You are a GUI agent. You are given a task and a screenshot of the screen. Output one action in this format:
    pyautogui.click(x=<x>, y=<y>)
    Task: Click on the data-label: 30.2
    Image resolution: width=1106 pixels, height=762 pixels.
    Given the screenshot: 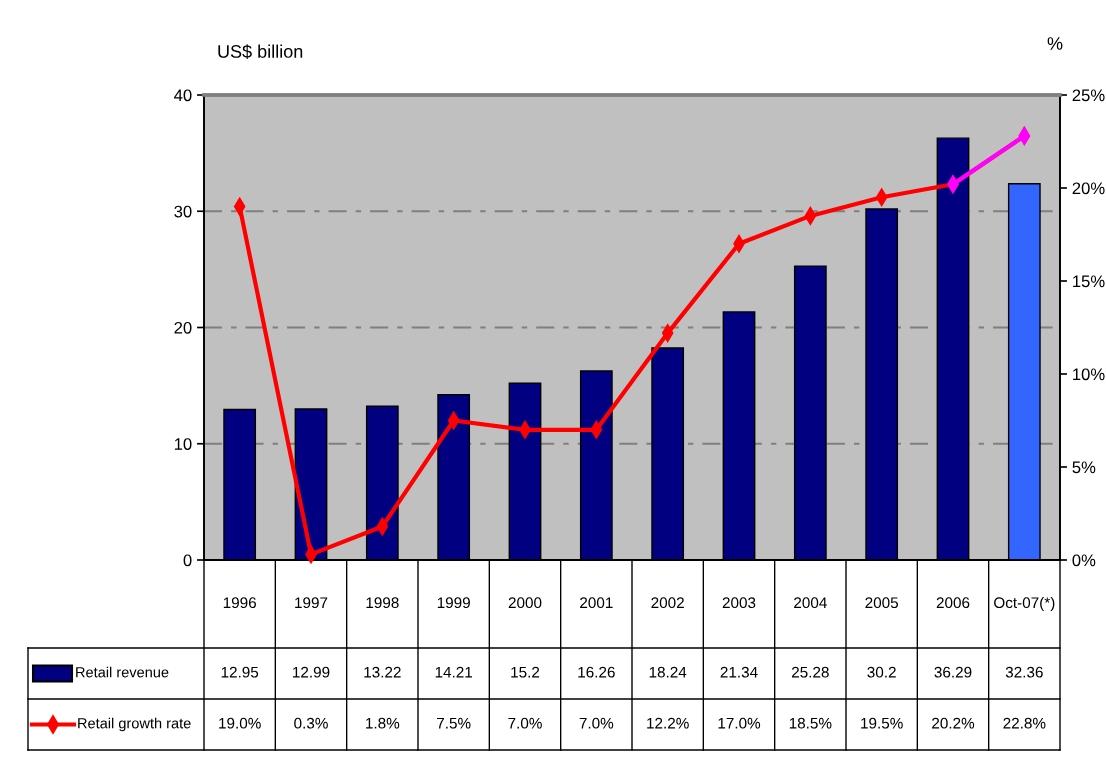 What is the action you would take?
    pyautogui.click(x=881, y=672)
    